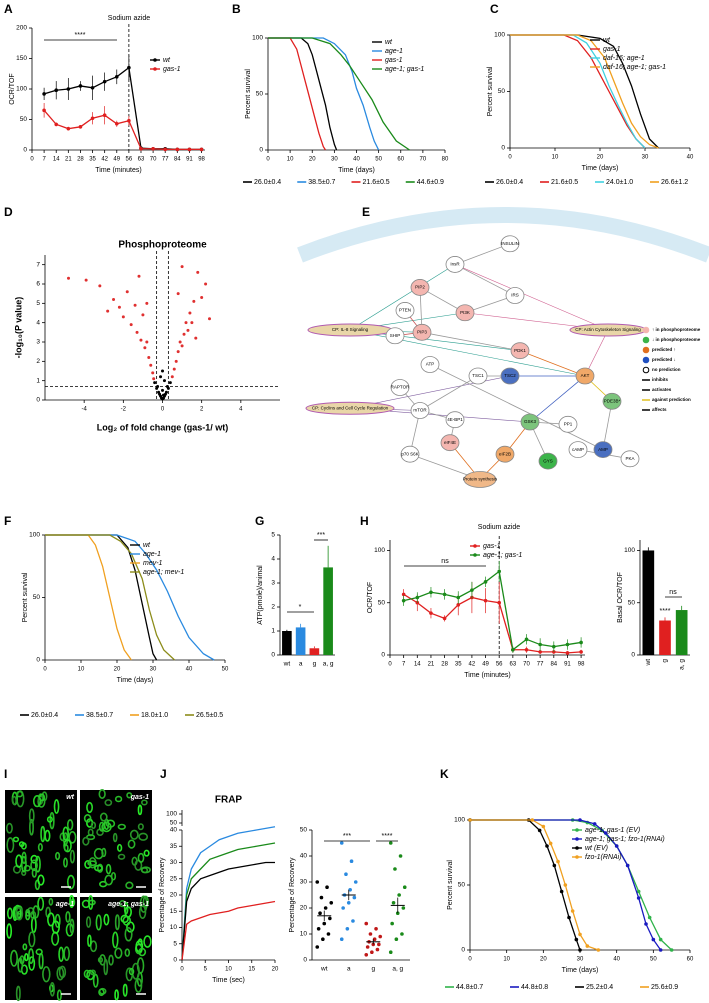  What do you see at coordinates (8, 212) in the screenshot?
I see `panel-letter: D` at bounding box center [8, 212].